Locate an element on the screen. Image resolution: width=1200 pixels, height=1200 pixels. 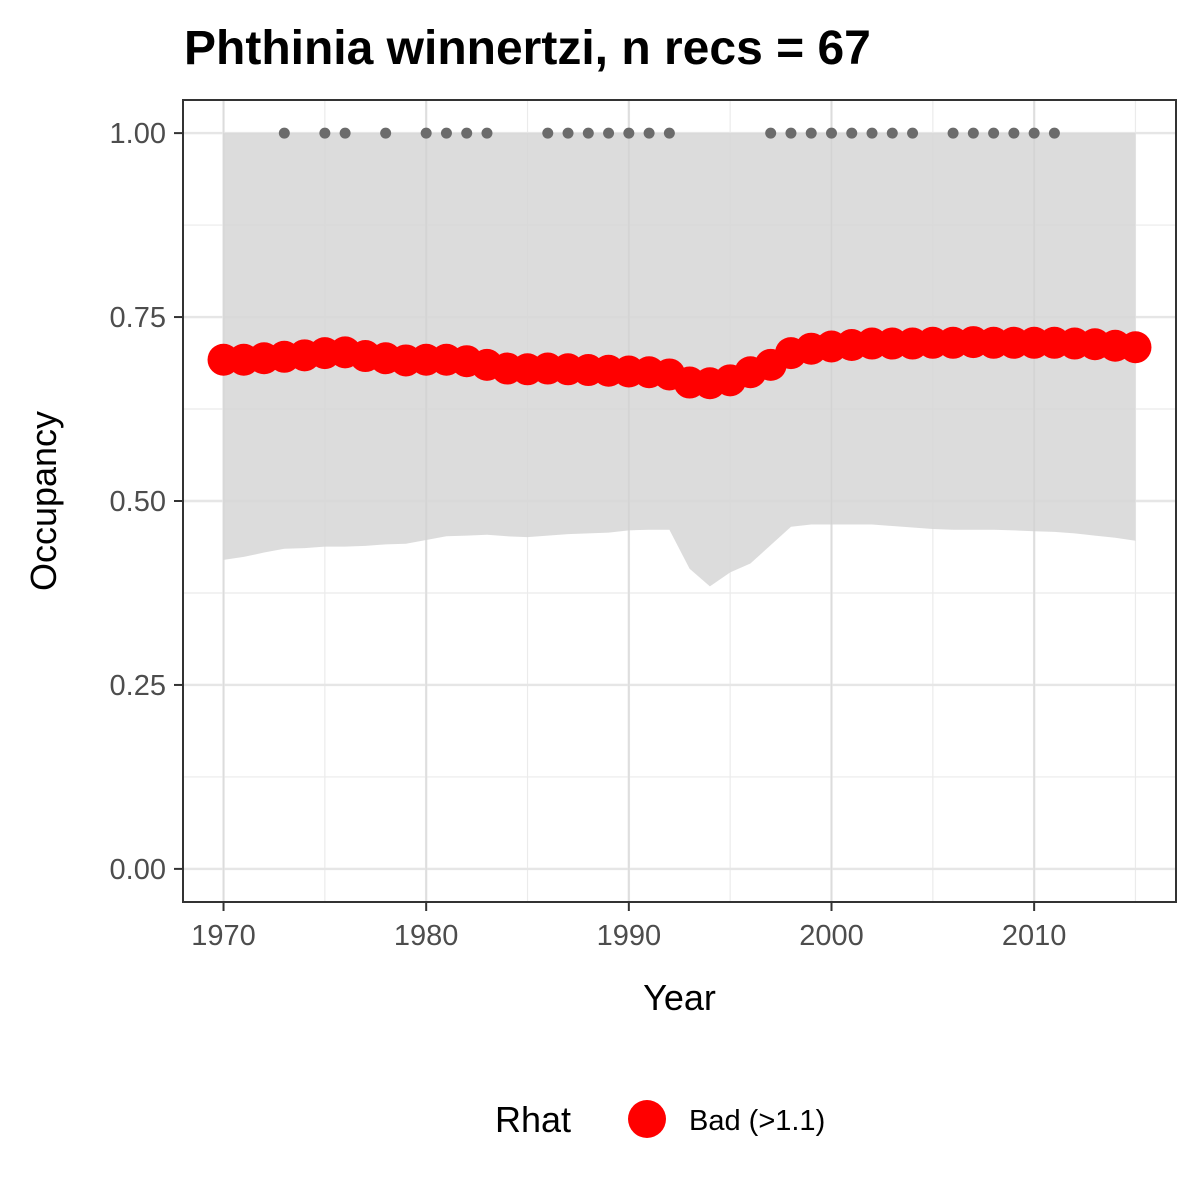
series-point is located at coordinates (1135, 347).